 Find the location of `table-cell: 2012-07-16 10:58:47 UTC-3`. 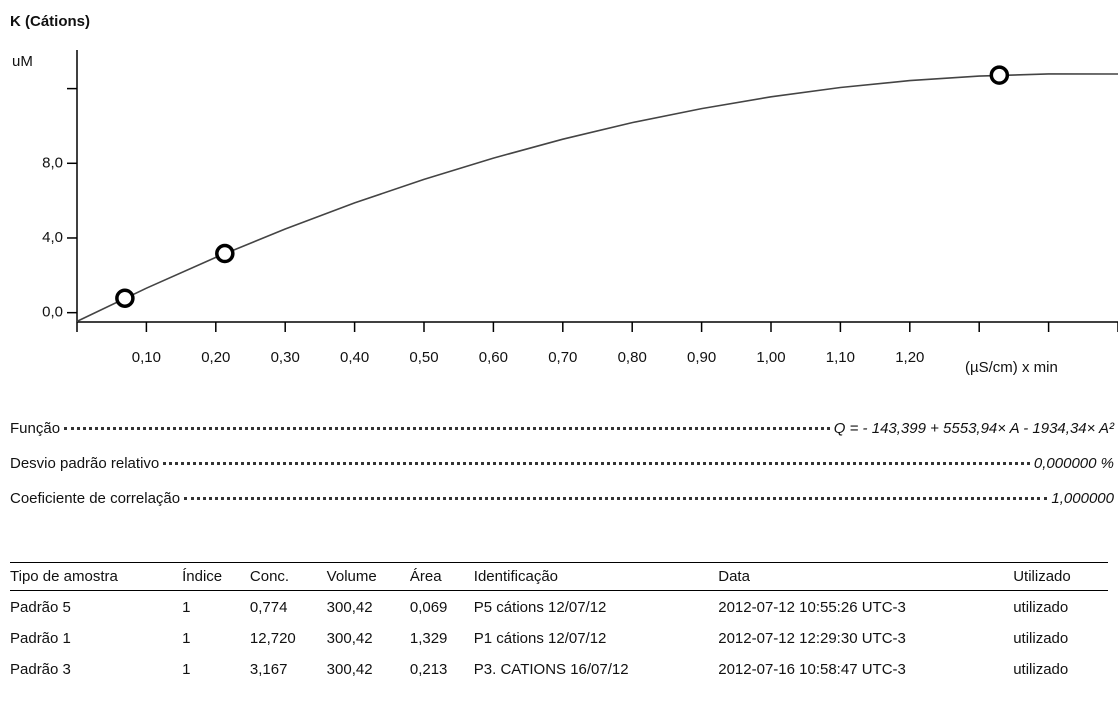

table-cell: 2012-07-16 10:58:47 UTC-3 is located at coordinates (812, 669).